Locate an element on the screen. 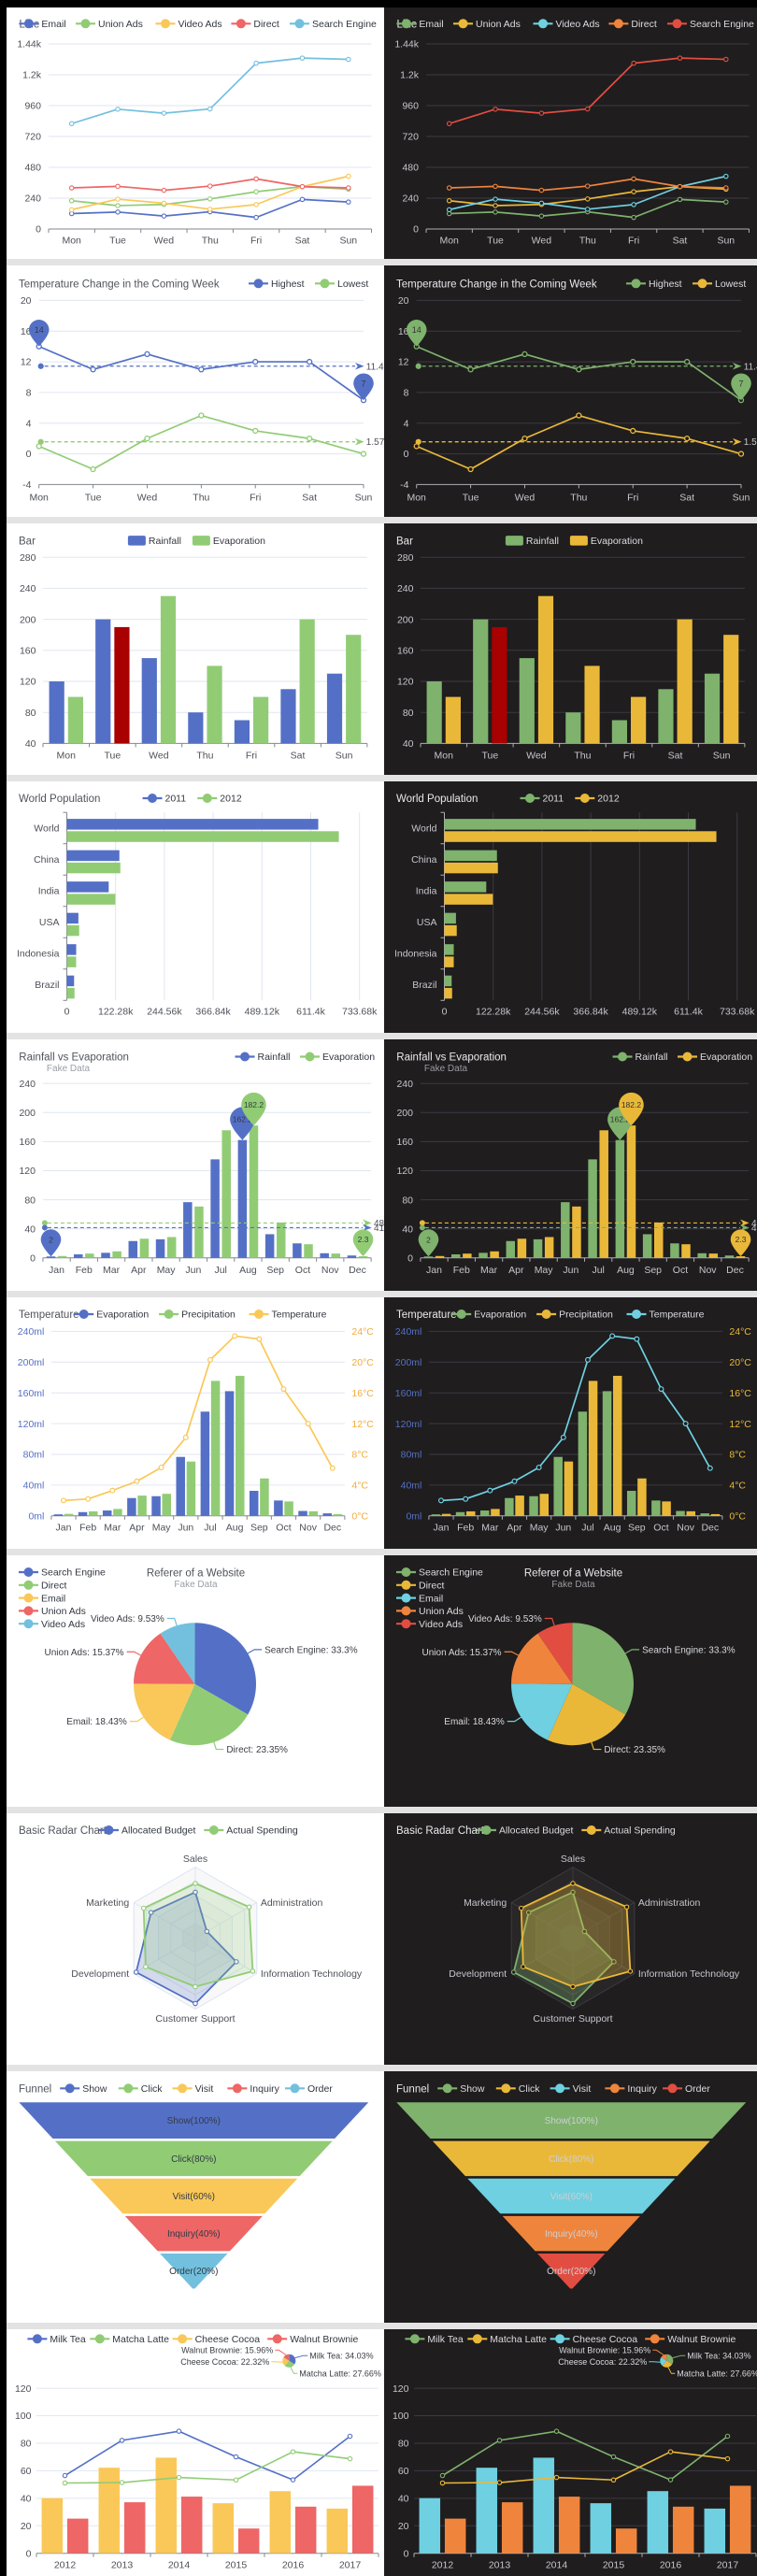 The height and width of the screenshot is (2576, 757). svg-text: Search Engine is located at coordinates (722, 24).